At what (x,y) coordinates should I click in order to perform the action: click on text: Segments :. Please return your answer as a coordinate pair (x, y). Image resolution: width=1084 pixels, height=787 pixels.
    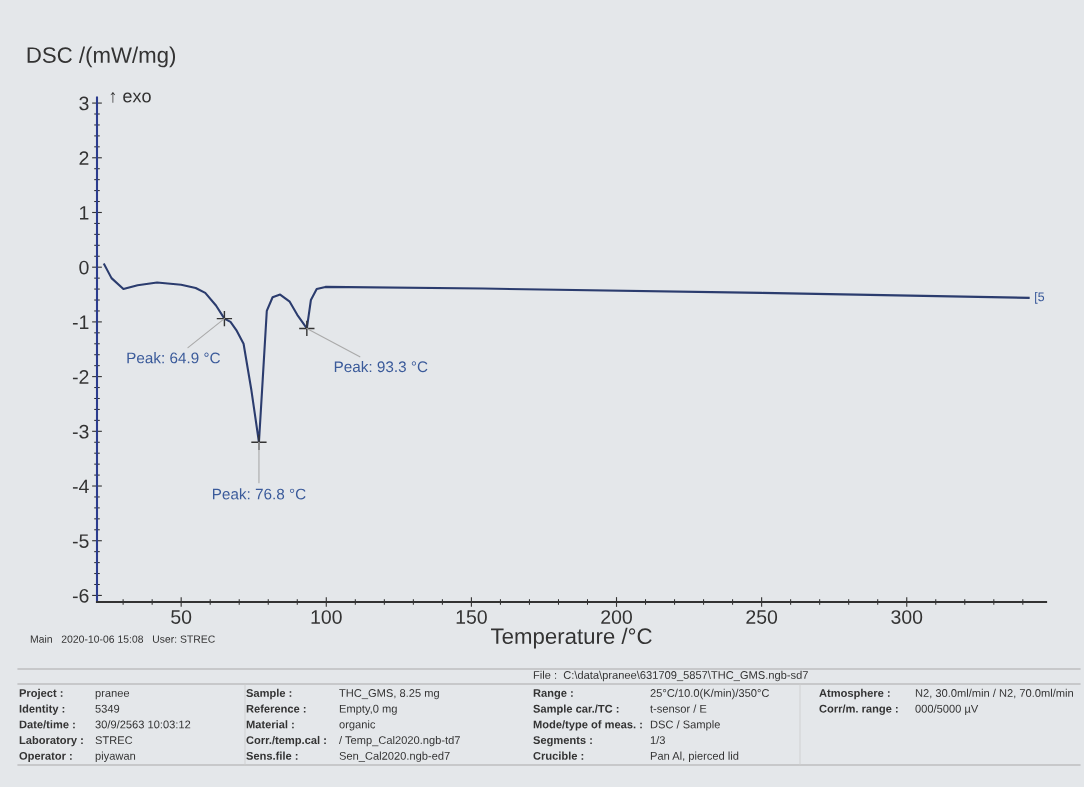
    Looking at the image, I should click on (562, 741).